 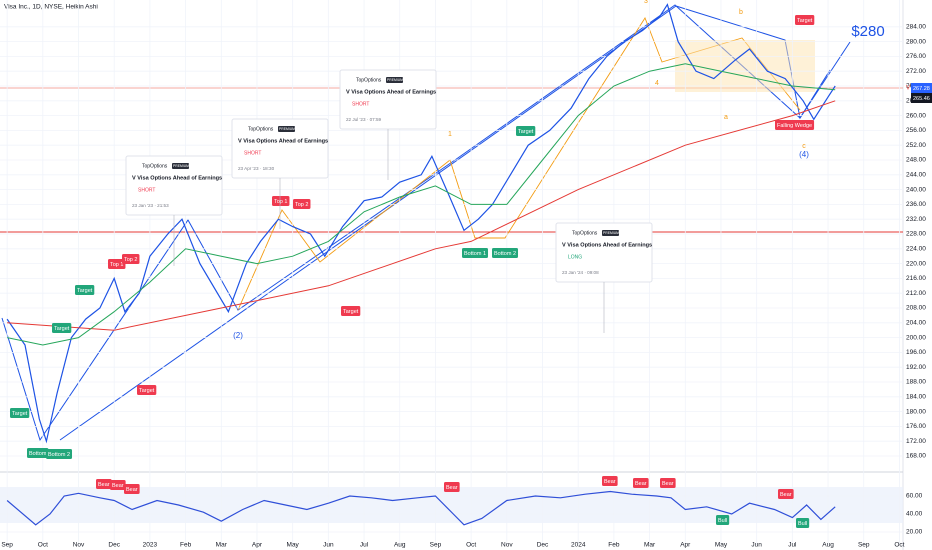 What do you see at coordinates (916, 219) in the screenshot?
I see `y-tick-label: 232.00` at bounding box center [916, 219].